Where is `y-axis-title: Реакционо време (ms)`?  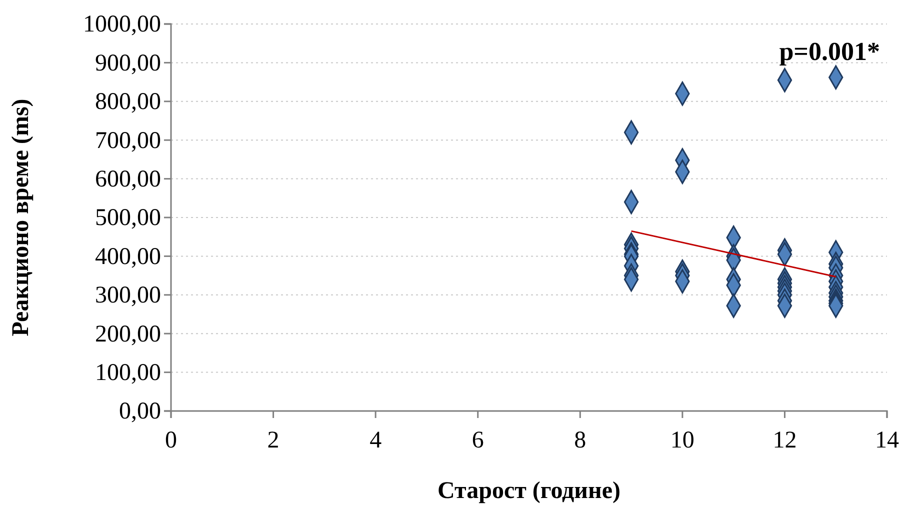
y-axis-title: Реакционо време (ms) is located at coordinates (21, 217).